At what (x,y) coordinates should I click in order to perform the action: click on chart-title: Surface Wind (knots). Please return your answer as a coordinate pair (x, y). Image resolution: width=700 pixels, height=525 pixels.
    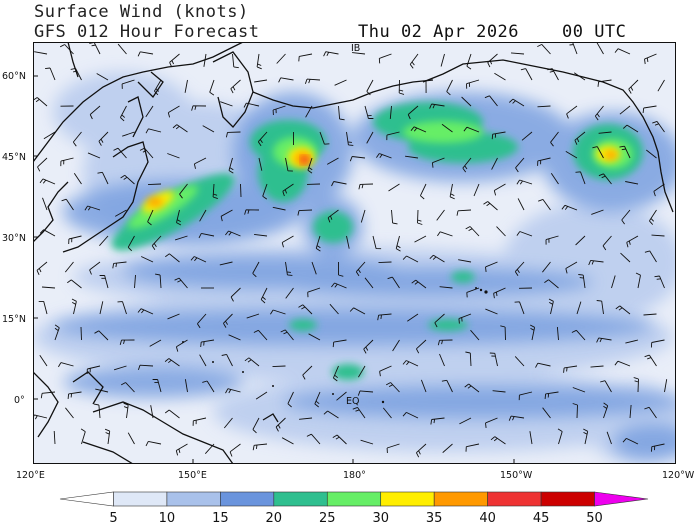
    Looking at the image, I should click on (141, 12).